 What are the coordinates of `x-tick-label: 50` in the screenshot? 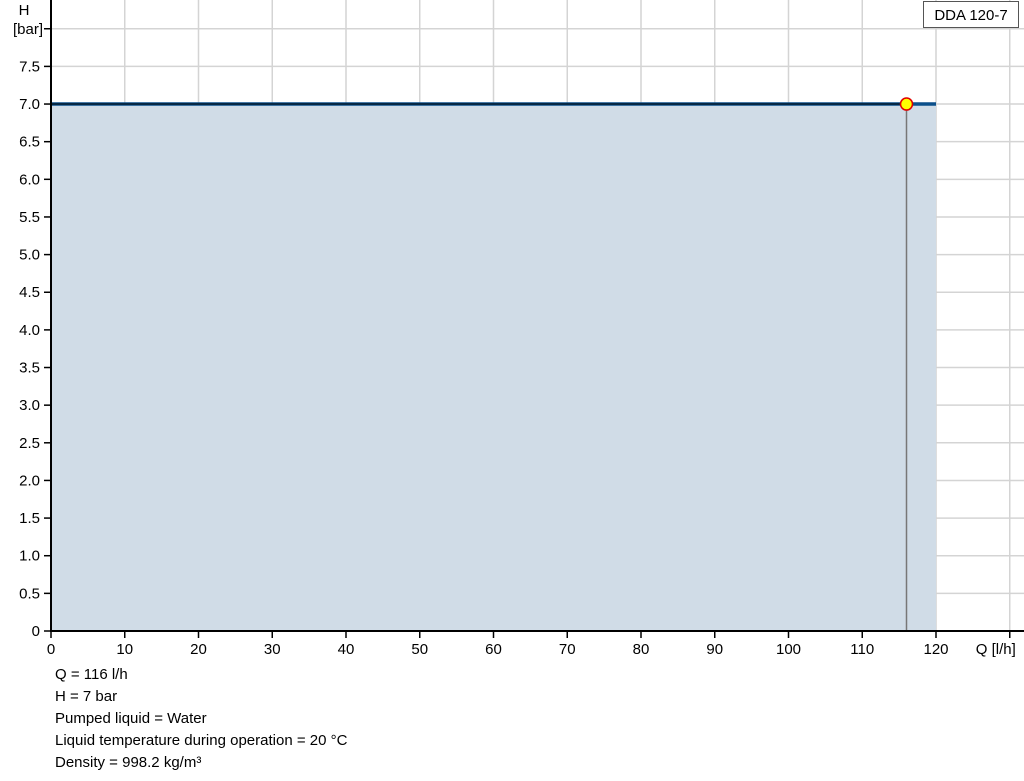 It's located at (419, 649).